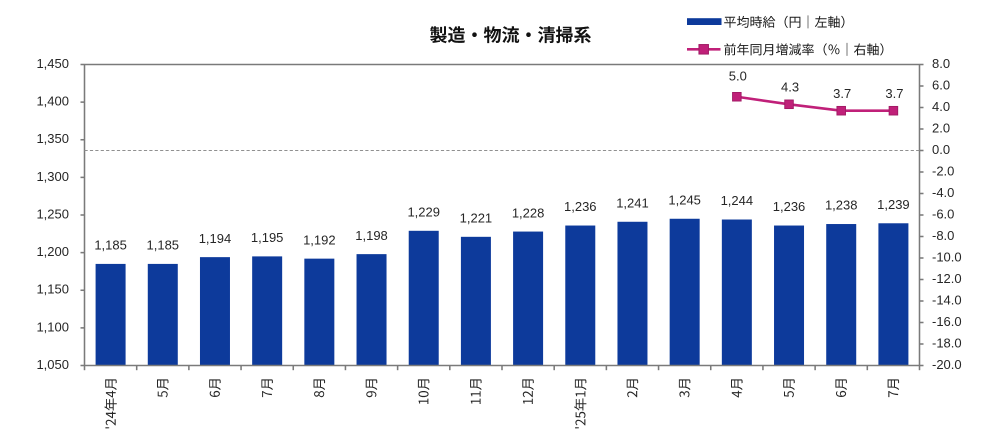 The image size is (1000, 448). What do you see at coordinates (423, 212) in the screenshot?
I see `svg-text: 1,229` at bounding box center [423, 212].